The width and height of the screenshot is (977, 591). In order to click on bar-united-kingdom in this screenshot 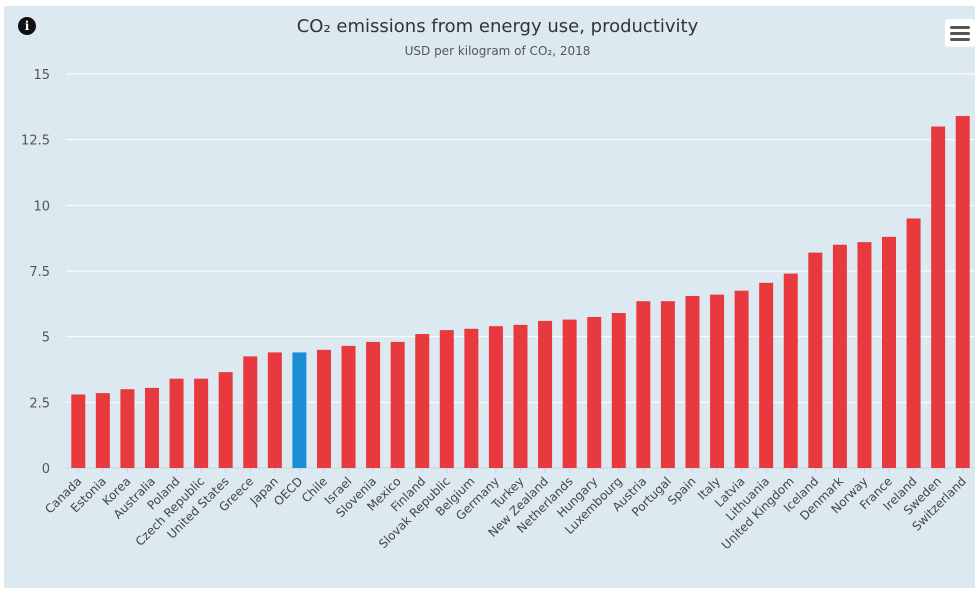, I will do `click(790, 370)`.